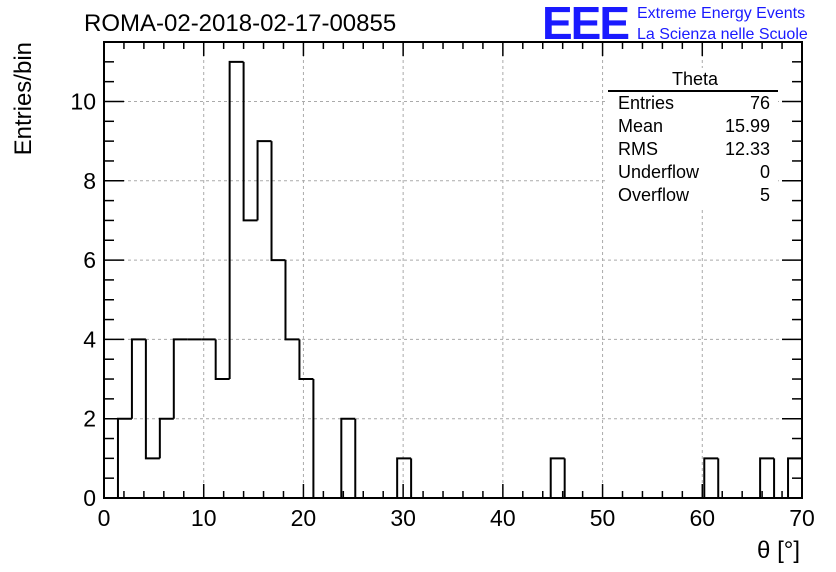  What do you see at coordinates (778, 550) in the screenshot?
I see `x-axis-label: θ [°]` at bounding box center [778, 550].